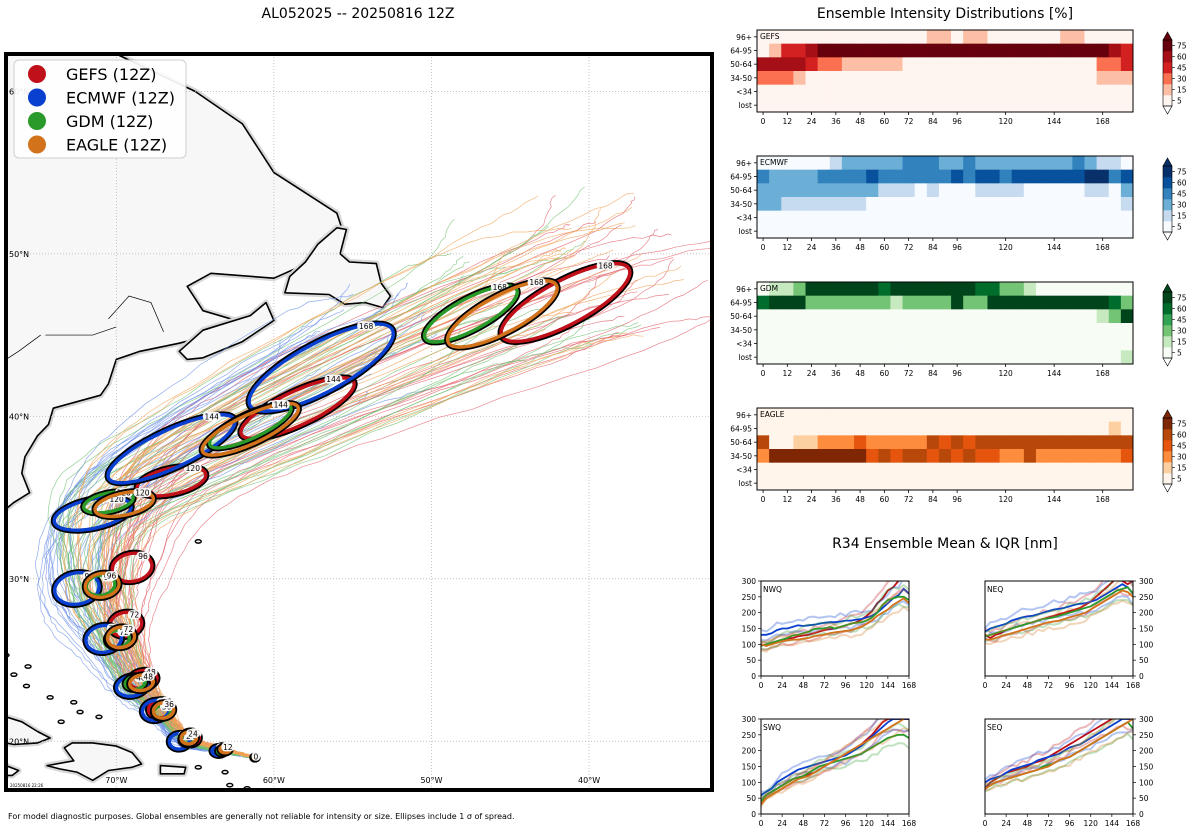 This screenshot has width=1200, height=840. I want to click on ellipse-label-gefs-72: 72, so click(135, 615).